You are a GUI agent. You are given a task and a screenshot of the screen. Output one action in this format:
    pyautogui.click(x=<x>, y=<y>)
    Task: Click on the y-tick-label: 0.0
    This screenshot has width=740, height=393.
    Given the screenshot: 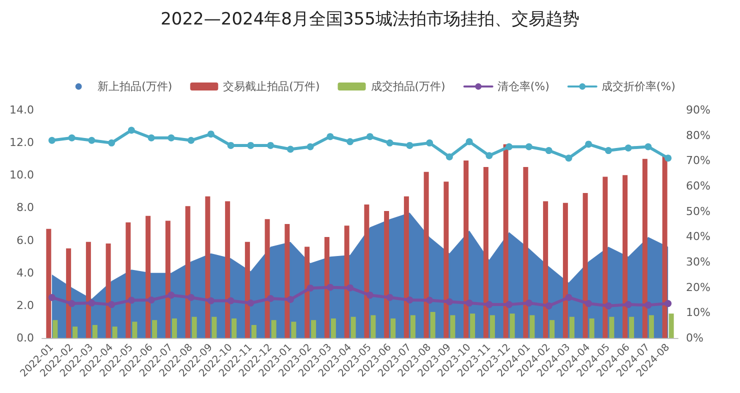 What is the action you would take?
    pyautogui.click(x=25, y=338)
    